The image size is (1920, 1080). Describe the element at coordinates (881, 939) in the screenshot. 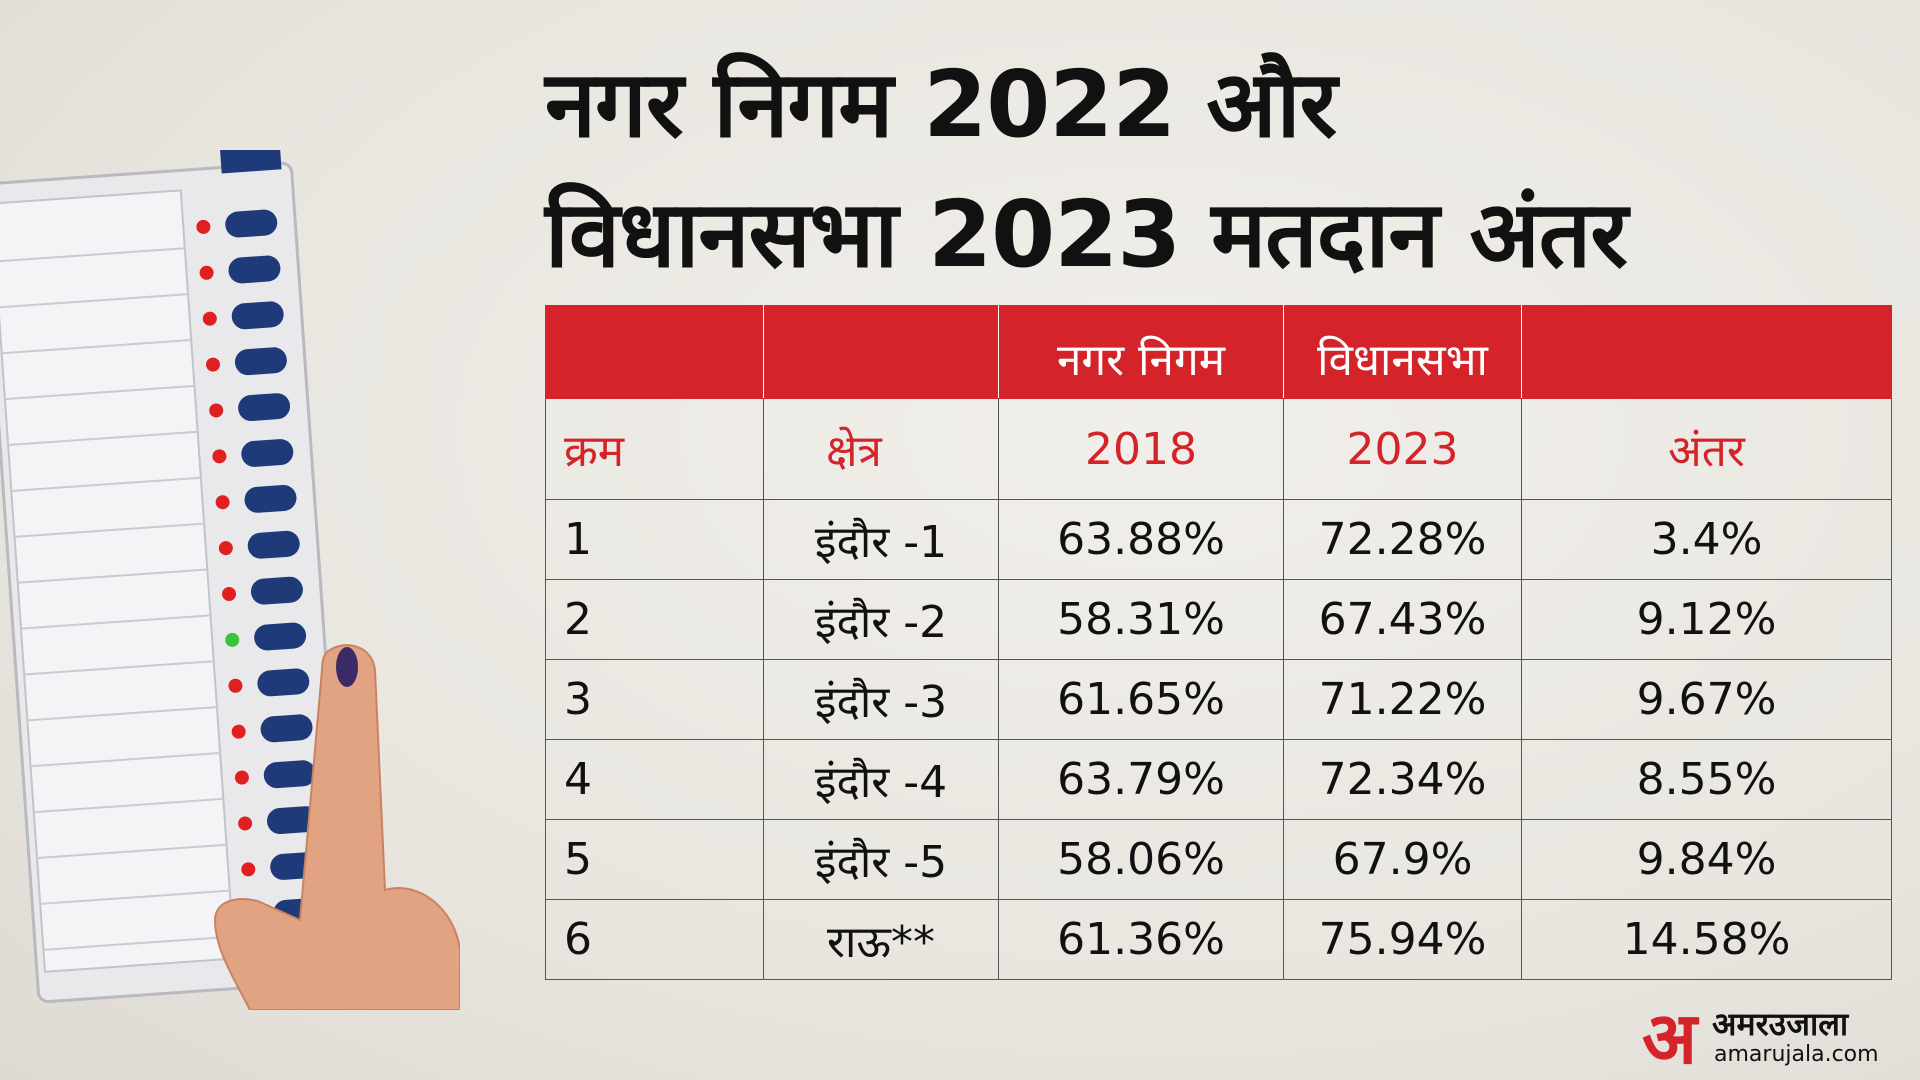

I see `cell-area: राऊ**` at that location.